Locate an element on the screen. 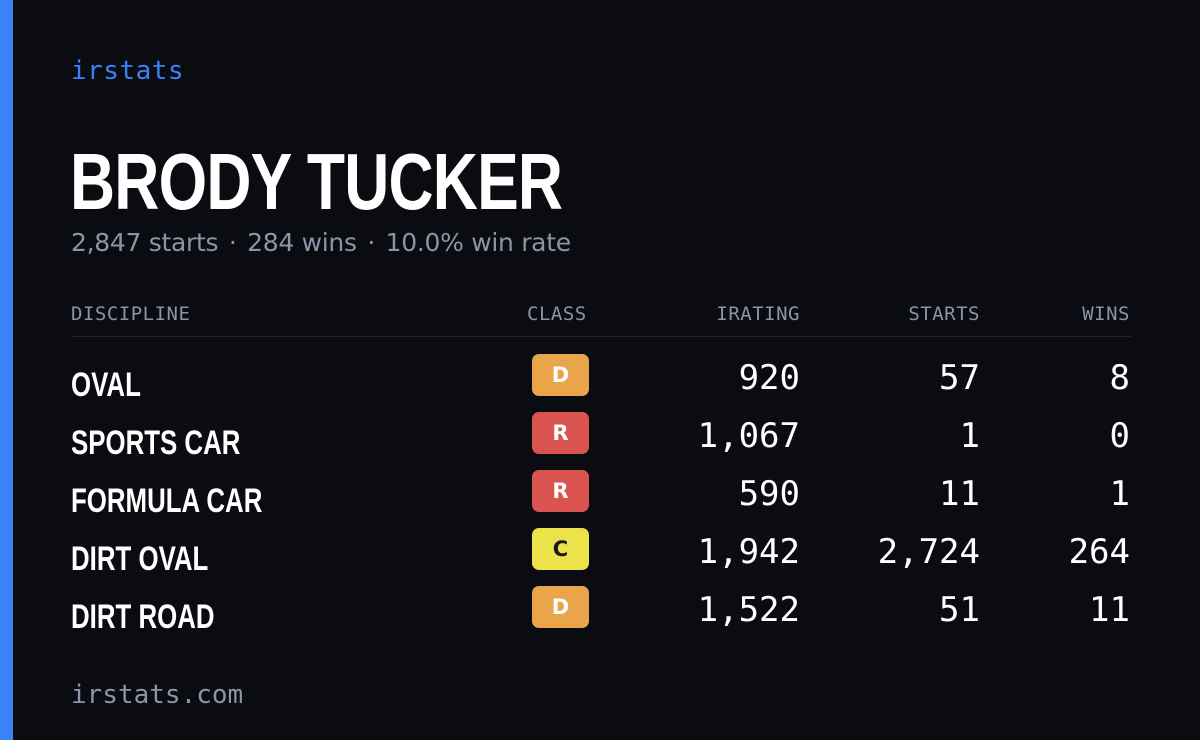  driver-summary: 2,847 starts · 284 wins · 10.0% win rate is located at coordinates (321, 242).